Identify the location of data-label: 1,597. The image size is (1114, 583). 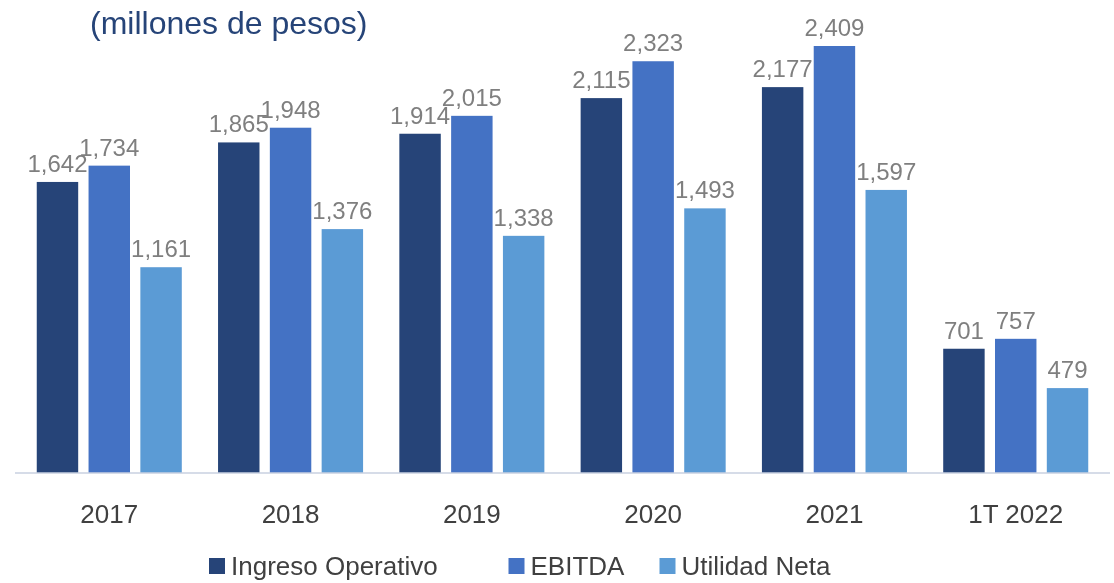
(886, 171).